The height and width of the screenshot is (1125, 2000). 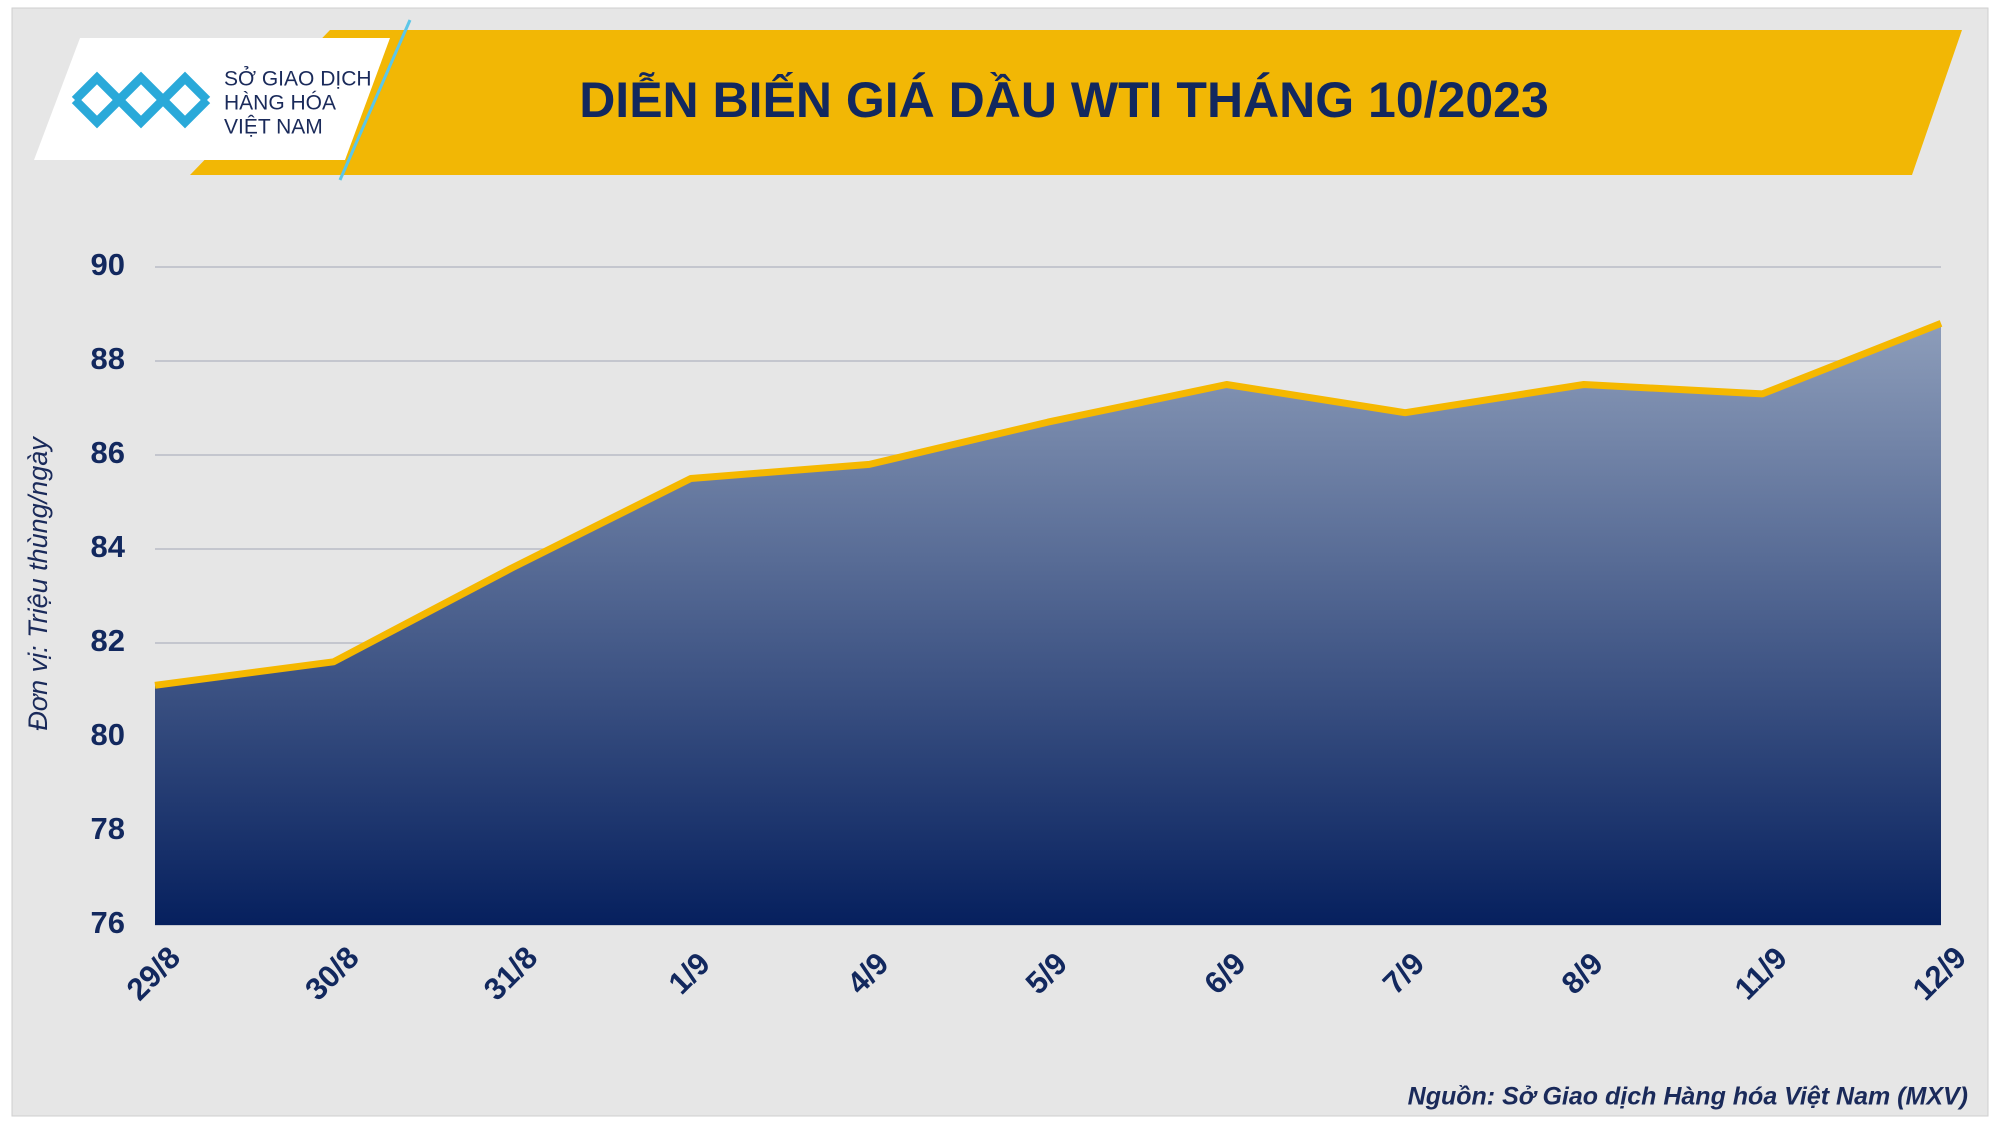 What do you see at coordinates (108, 828) in the screenshot?
I see `y-tick-label: 78` at bounding box center [108, 828].